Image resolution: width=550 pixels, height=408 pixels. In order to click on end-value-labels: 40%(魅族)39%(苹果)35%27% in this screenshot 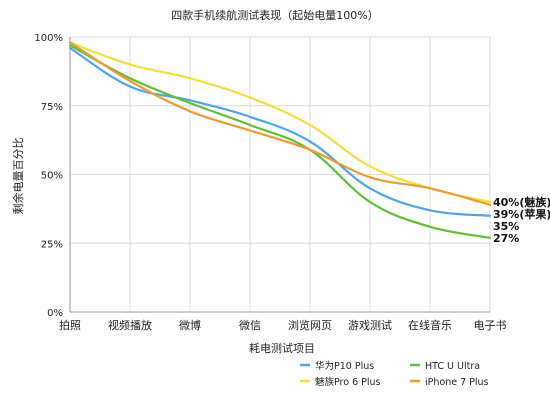, I will do `click(521, 220)`.